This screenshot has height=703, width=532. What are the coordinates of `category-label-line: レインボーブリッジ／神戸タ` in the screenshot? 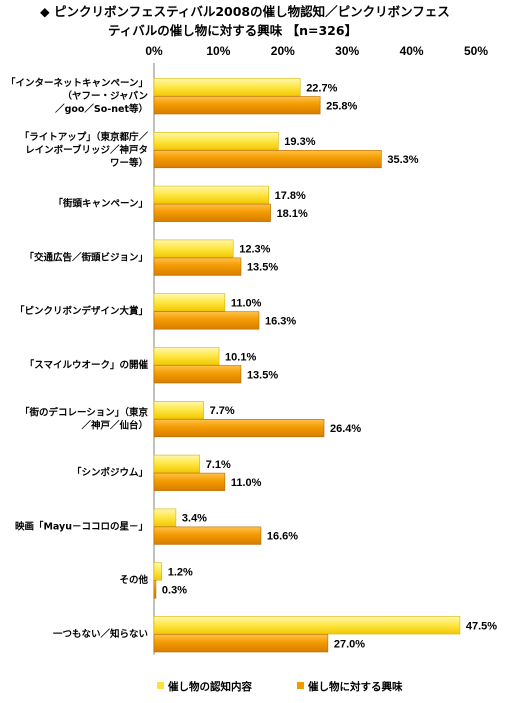 It's located at (86, 150).